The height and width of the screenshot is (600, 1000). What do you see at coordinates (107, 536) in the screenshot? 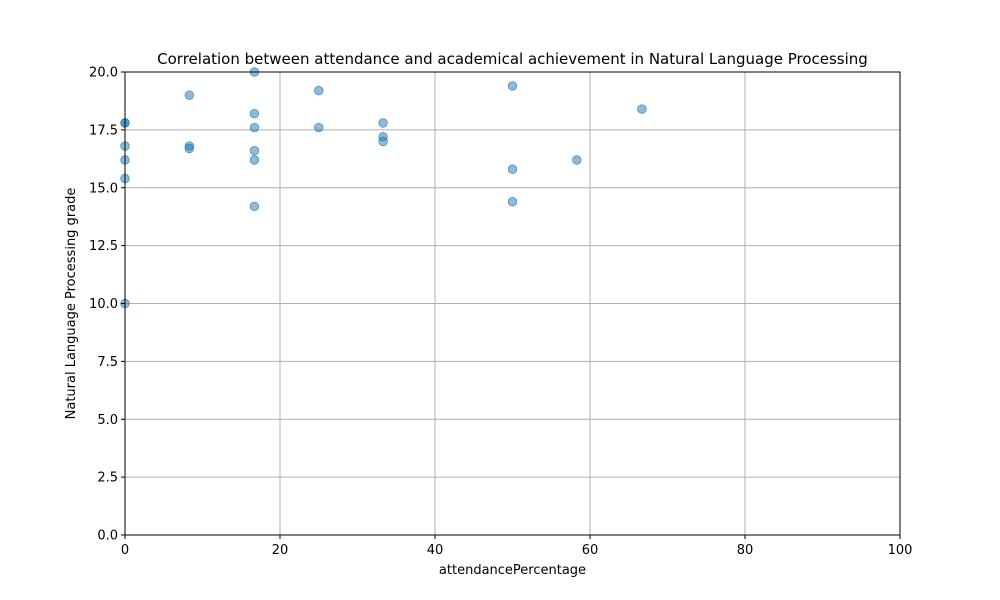
I see `y-tick-label: 0.0` at bounding box center [107, 536].